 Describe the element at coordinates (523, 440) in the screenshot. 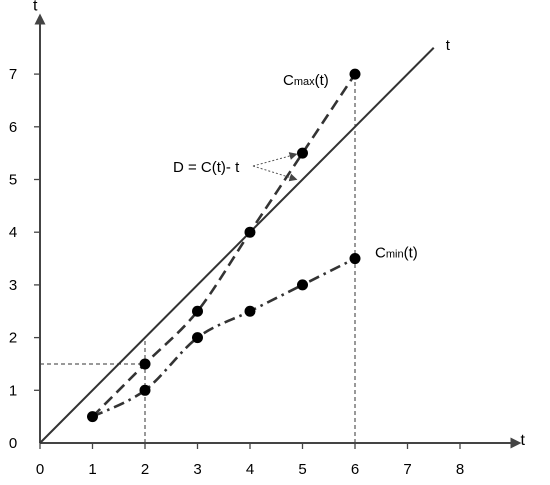

I see `x-axis-label: t` at that location.